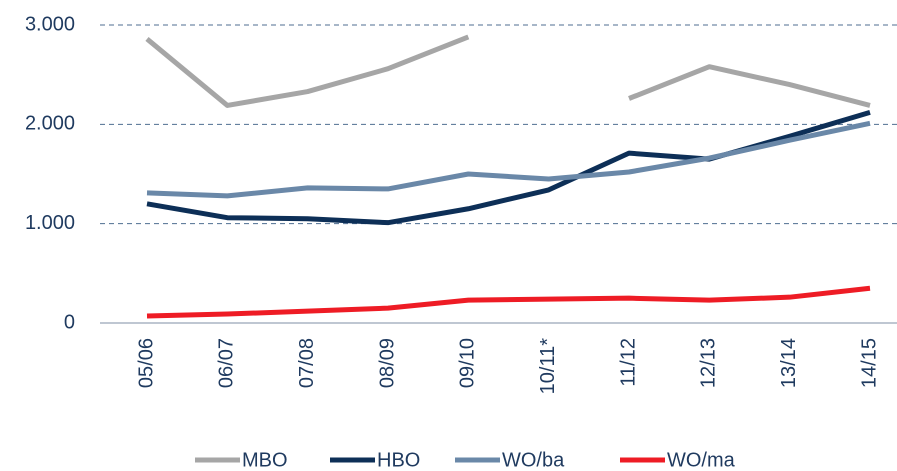 The height and width of the screenshot is (471, 897). What do you see at coordinates (398, 460) in the screenshot?
I see `legend-label: HBO` at bounding box center [398, 460].